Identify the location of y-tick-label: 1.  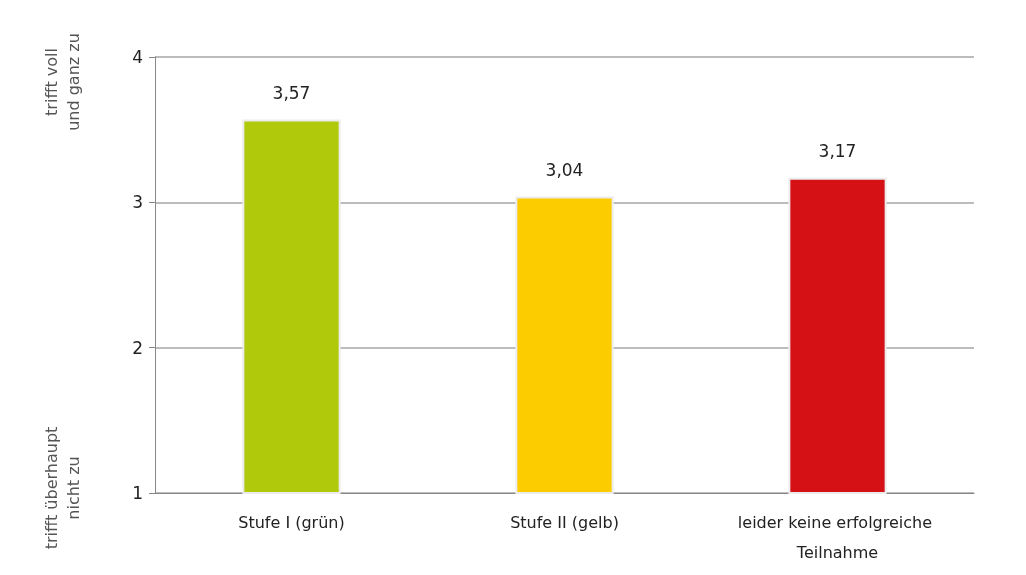
(137, 493).